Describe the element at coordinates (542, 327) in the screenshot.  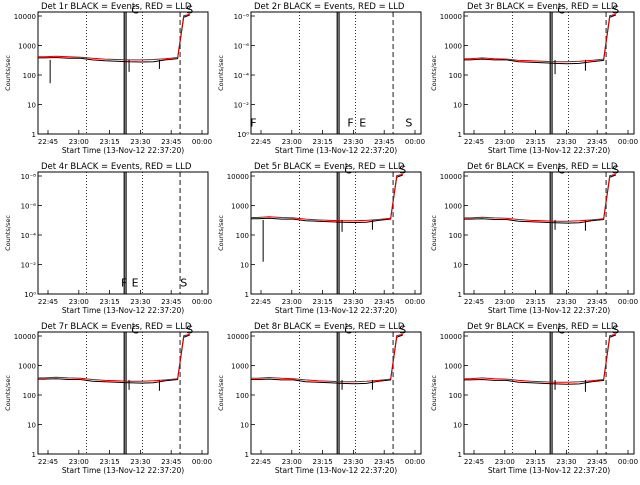
I see `panel-title: Det 9r BLACK = Events, RED = LLD` at that location.